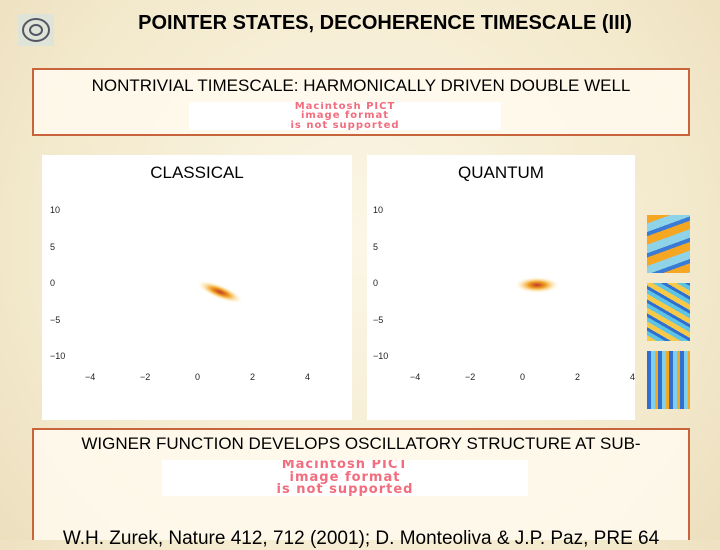 The width and height of the screenshot is (720, 550). Describe the element at coordinates (36, 30) in the screenshot. I see `logo` at that location.